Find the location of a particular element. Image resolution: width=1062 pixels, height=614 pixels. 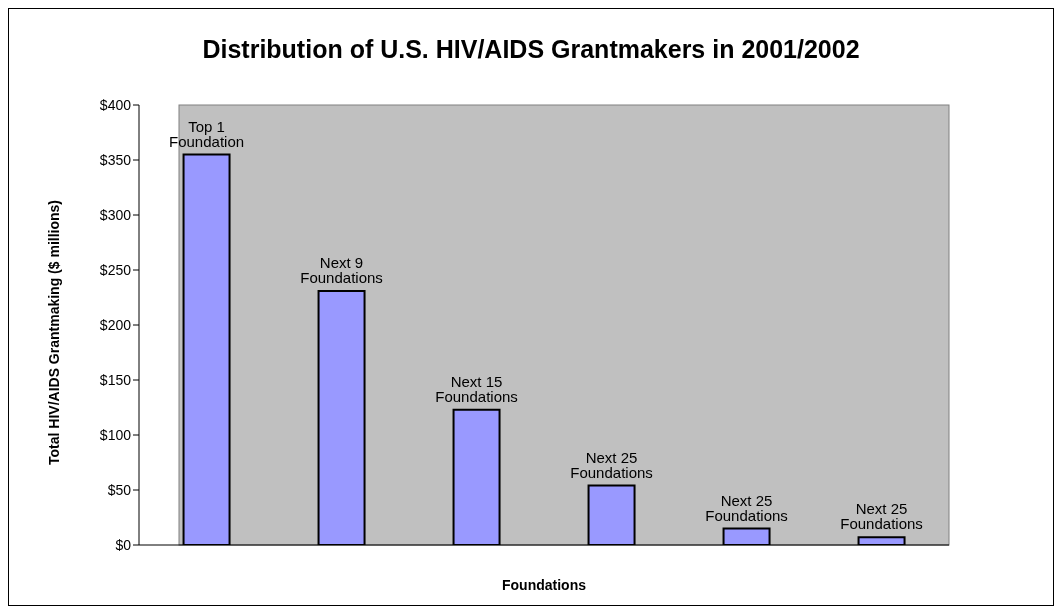

y-tick-label: $350 is located at coordinates (115, 159).